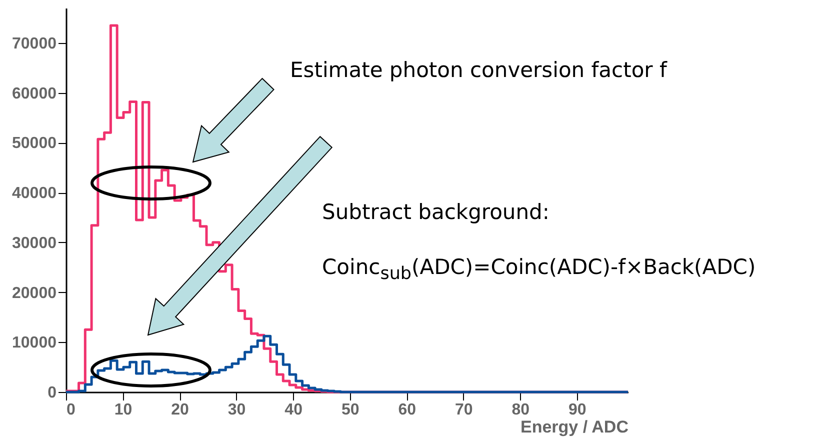 Image resolution: width=838 pixels, height=440 pixels. What do you see at coordinates (407, 410) in the screenshot?
I see `x-tick-label: 60` at bounding box center [407, 410].